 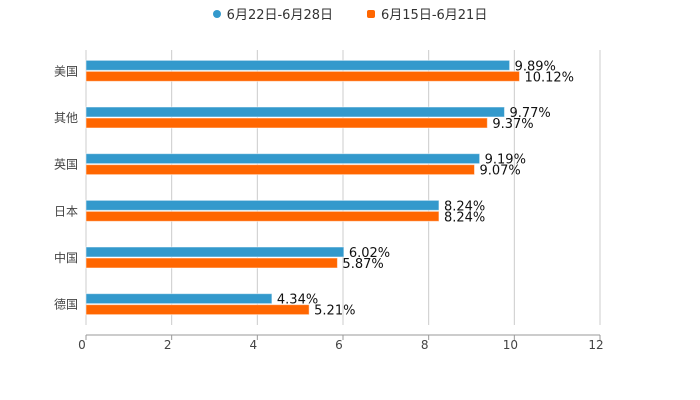 I want to click on legend-label: 6月15日-6月21日, so click(x=434, y=15).